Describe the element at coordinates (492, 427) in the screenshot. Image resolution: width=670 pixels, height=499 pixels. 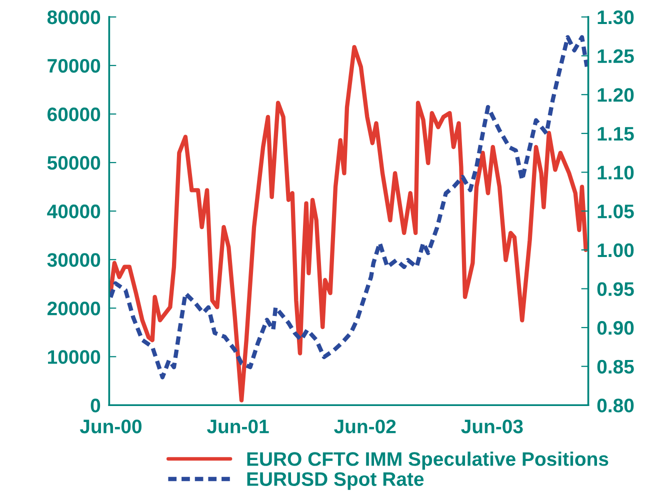
I see `x-tick-label: Jun-03` at that location.